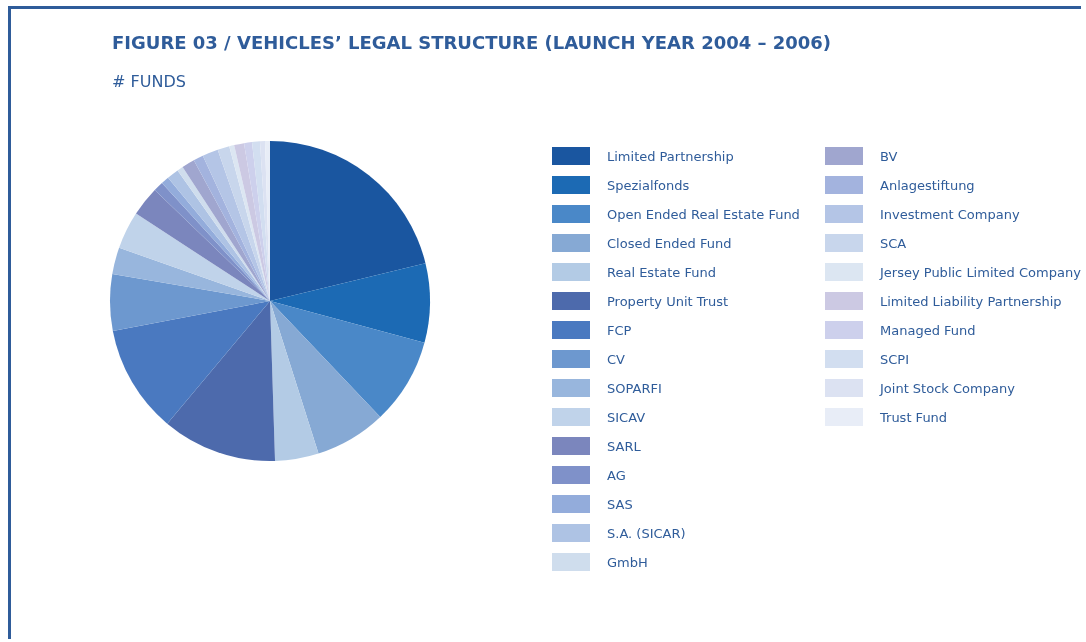  What do you see at coordinates (620, 504) in the screenshot?
I see `legend-label: SAS` at bounding box center [620, 504].